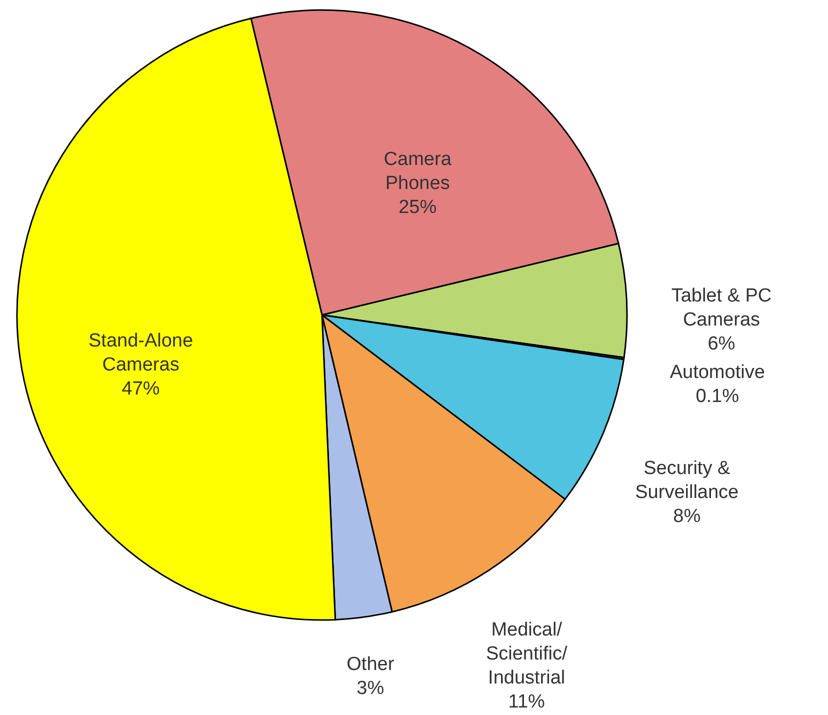 The height and width of the screenshot is (715, 828). Describe the element at coordinates (417, 207) in the screenshot. I see `data-label: 25%` at that location.